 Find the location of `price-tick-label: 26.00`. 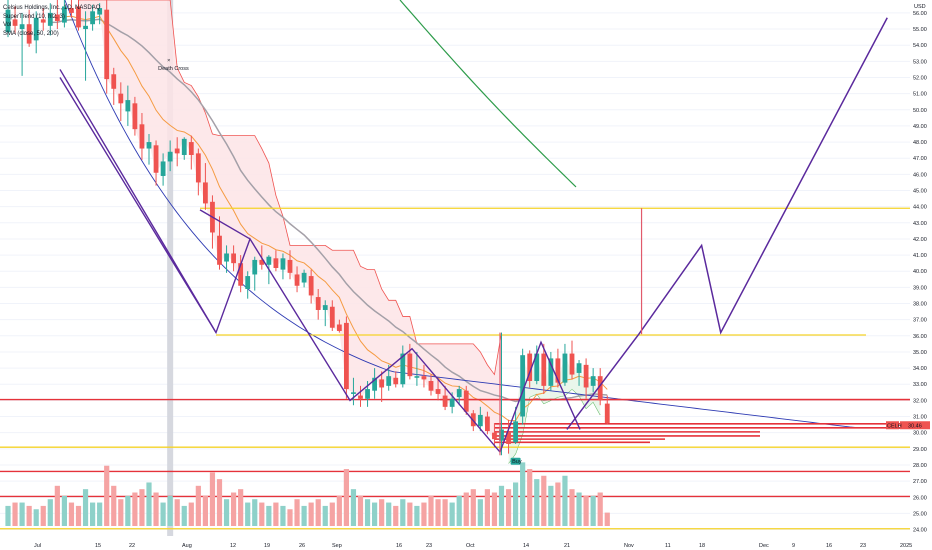

price-tick-label: 26.00 is located at coordinates (920, 498).